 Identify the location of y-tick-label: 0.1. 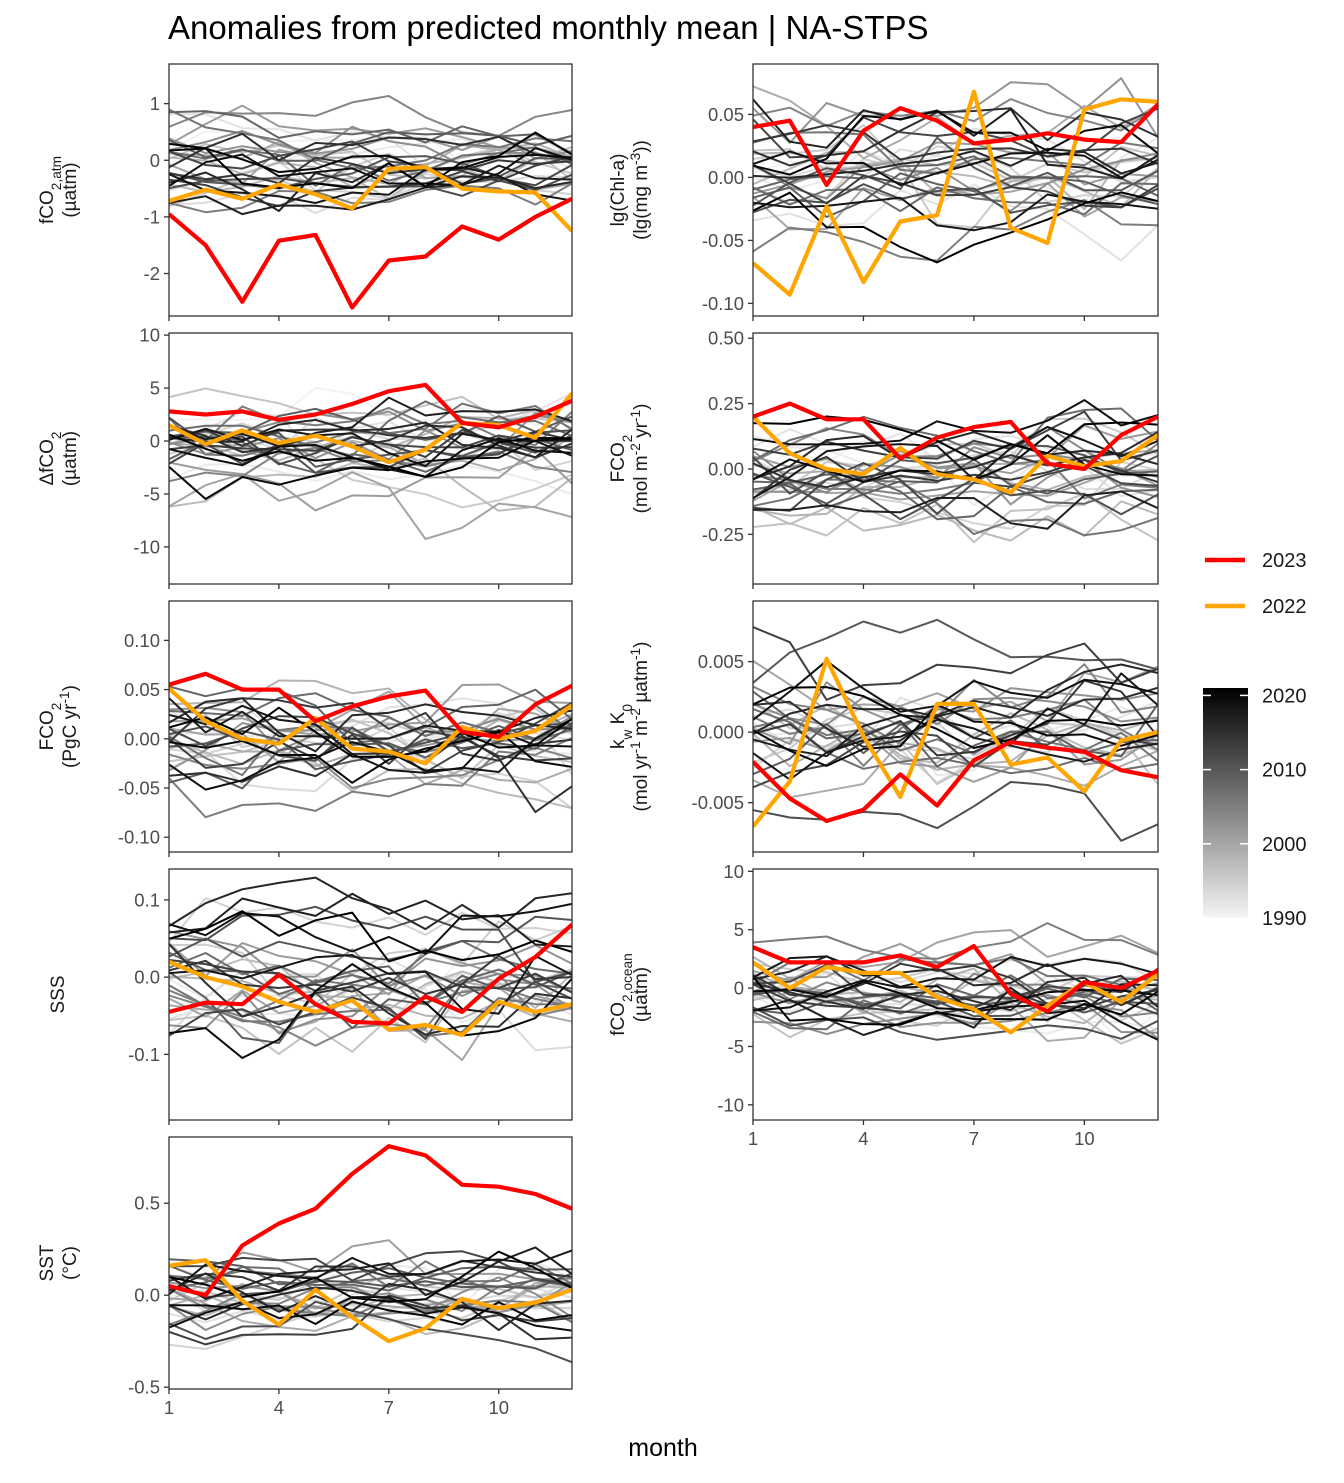
(147, 899).